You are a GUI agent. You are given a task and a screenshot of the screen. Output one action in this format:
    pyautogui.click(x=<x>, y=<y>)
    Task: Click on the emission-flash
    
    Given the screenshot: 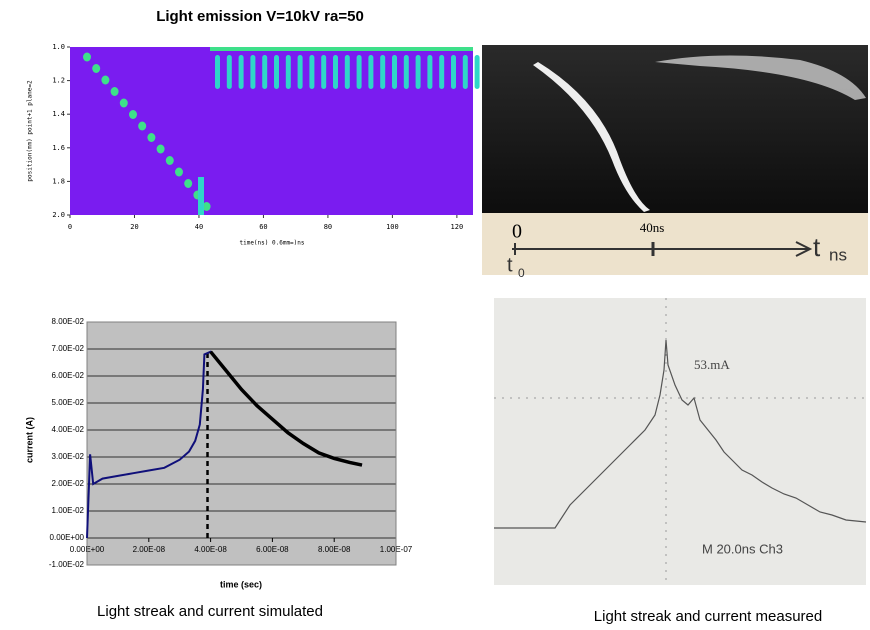 What is the action you would take?
    pyautogui.click(x=201, y=196)
    